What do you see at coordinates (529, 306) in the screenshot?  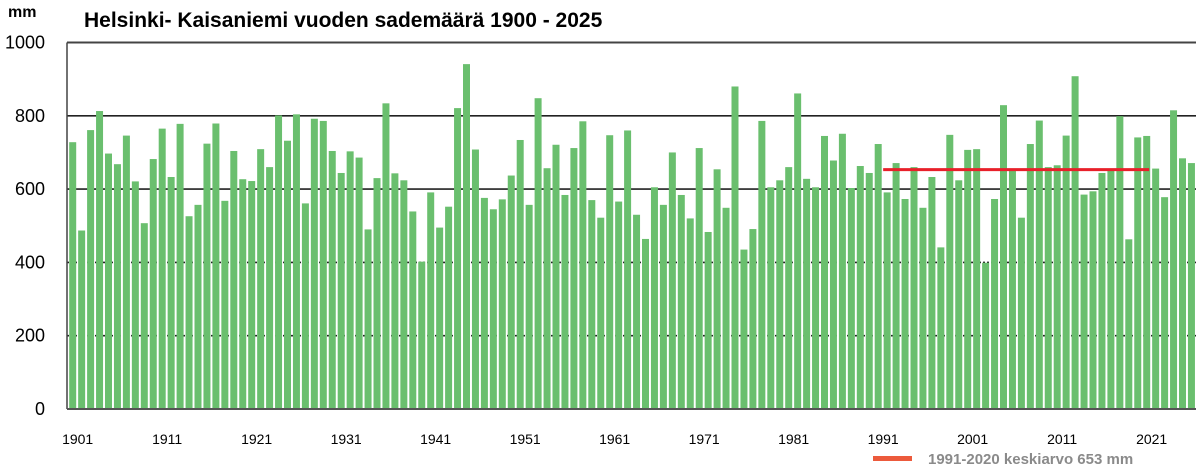 I see `bar-1951` at bounding box center [529, 306].